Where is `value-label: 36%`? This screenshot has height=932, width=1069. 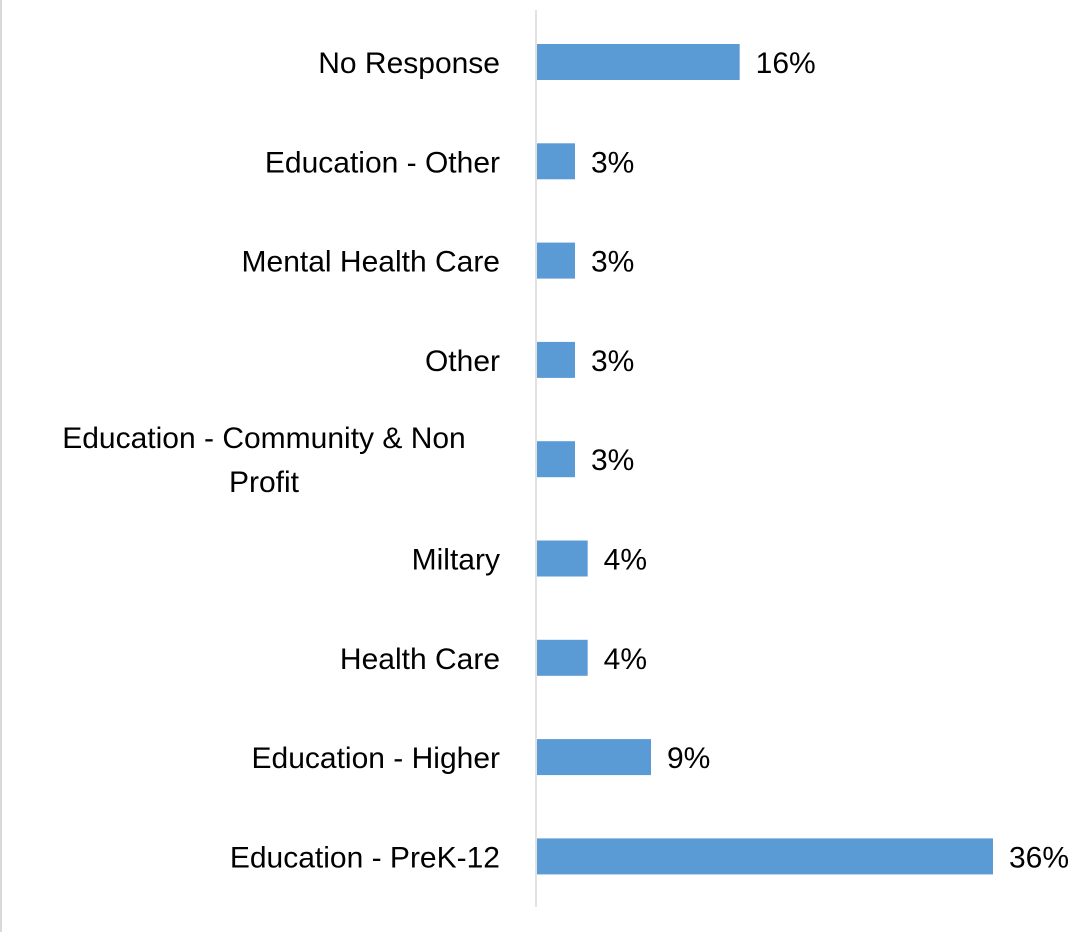
value-label: 36% is located at coordinates (1039, 857).